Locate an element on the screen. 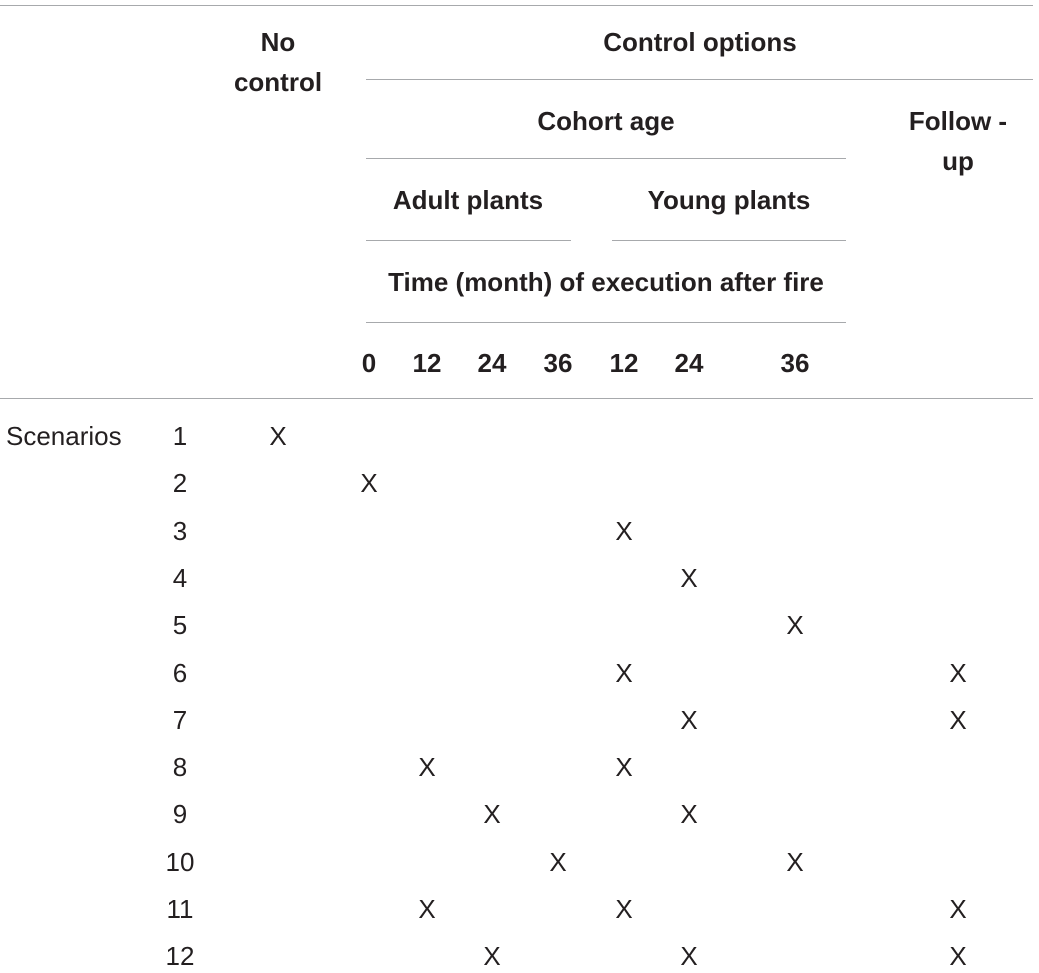 The image size is (1039, 973). scenario-number: 9 is located at coordinates (180, 814).